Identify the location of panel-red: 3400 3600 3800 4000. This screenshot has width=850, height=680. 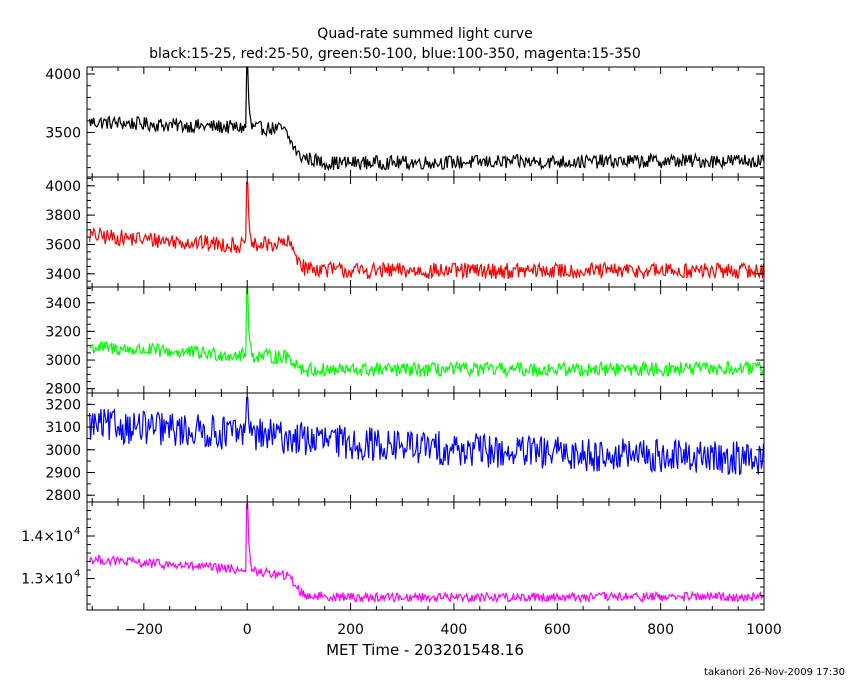
(405, 232).